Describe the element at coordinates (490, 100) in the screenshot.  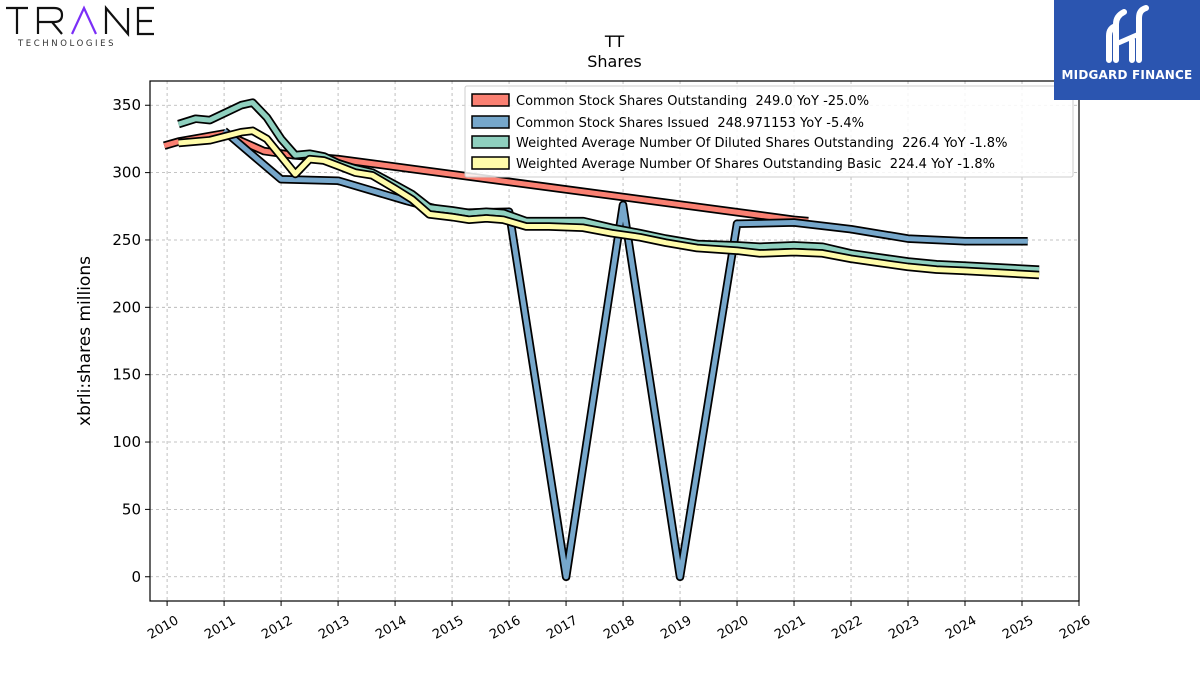
I see `legend-swatch-outstanding` at that location.